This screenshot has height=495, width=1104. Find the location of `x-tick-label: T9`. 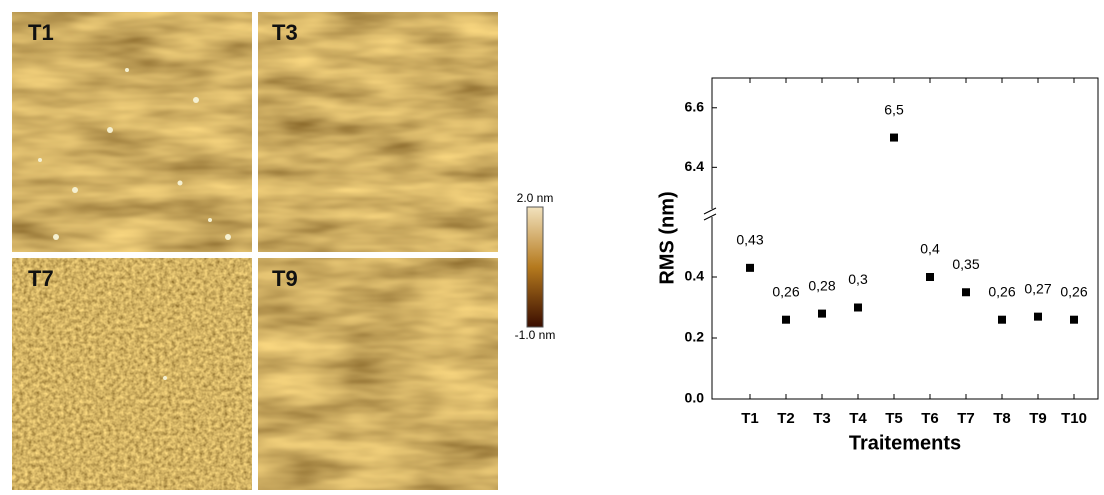

x-tick-label: T9 is located at coordinates (1038, 418).